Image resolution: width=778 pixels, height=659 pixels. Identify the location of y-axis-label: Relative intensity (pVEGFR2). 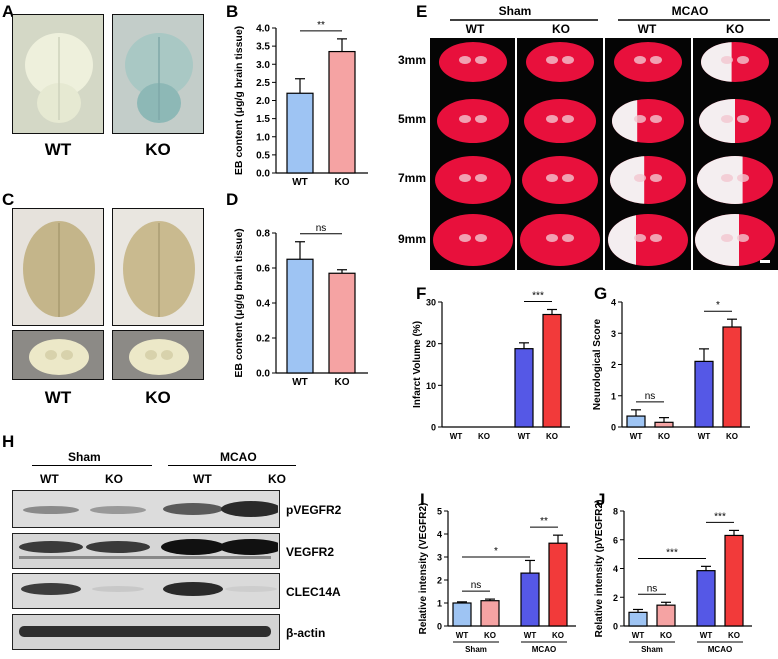
(599, 569).